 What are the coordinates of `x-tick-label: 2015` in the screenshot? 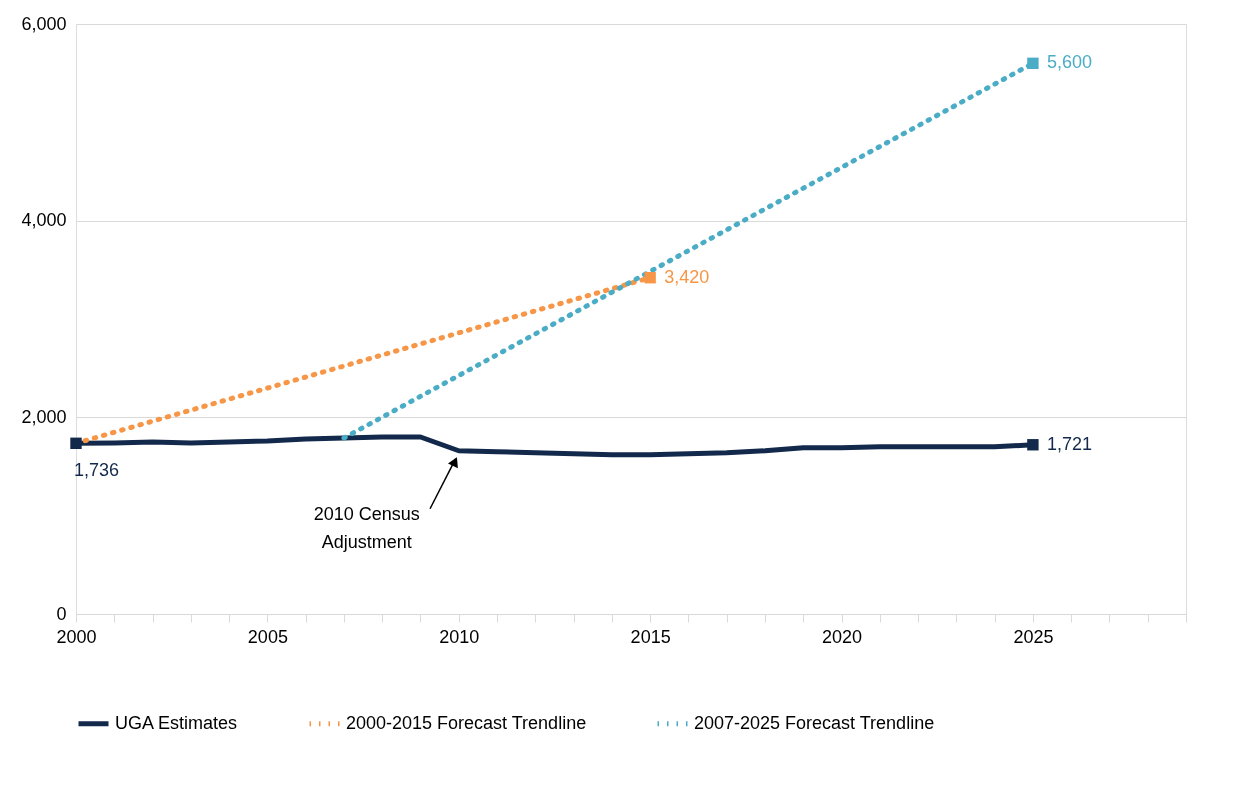 It's located at (650, 636).